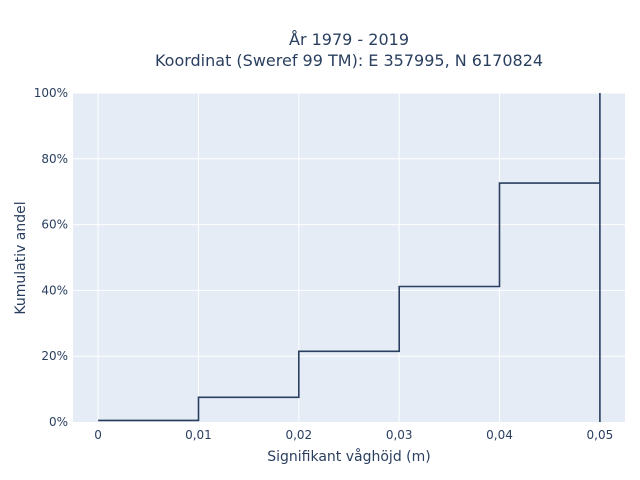 The width and height of the screenshot is (640, 480). What do you see at coordinates (54, 356) in the screenshot?
I see `y-tick-label: 20%` at bounding box center [54, 356].